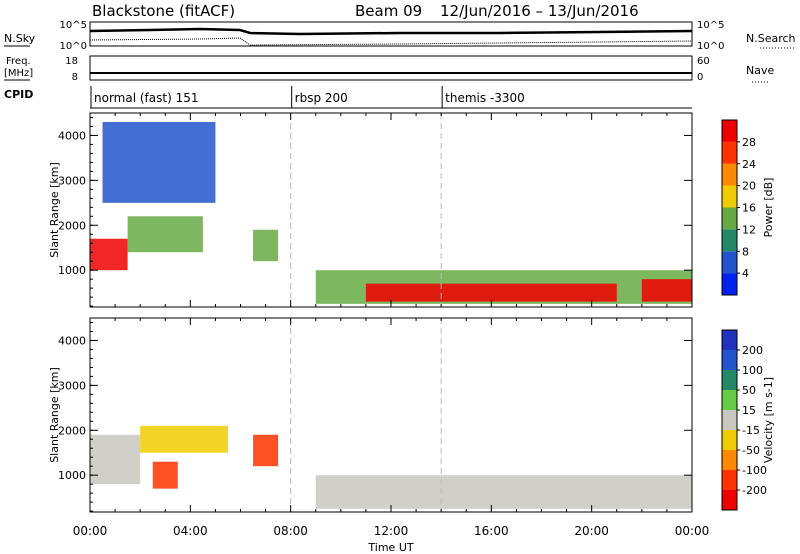  Describe the element at coordinates (749, 229) in the screenshot. I see `colorbar-tick-label: 12` at that location.